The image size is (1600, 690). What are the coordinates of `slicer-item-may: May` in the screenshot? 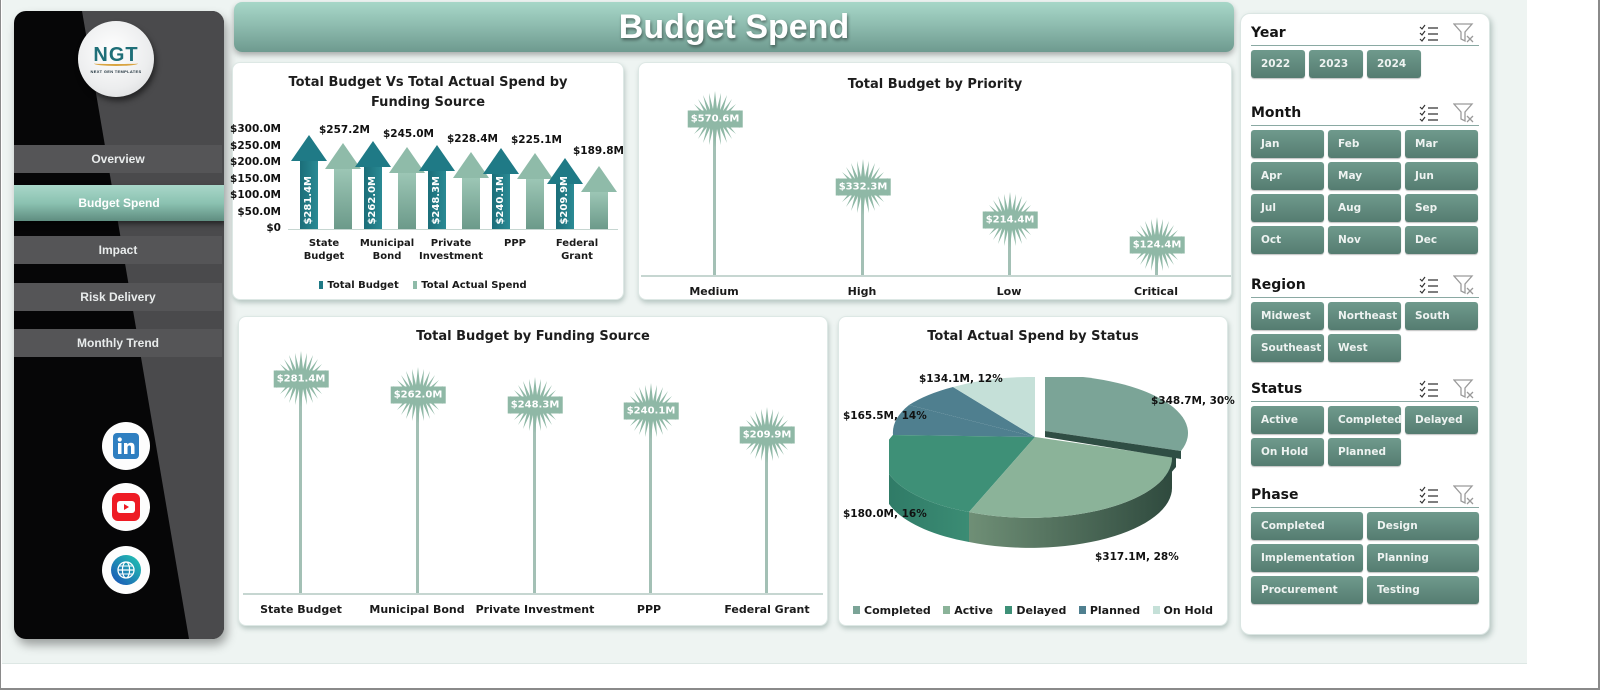 It's located at (1364, 176).